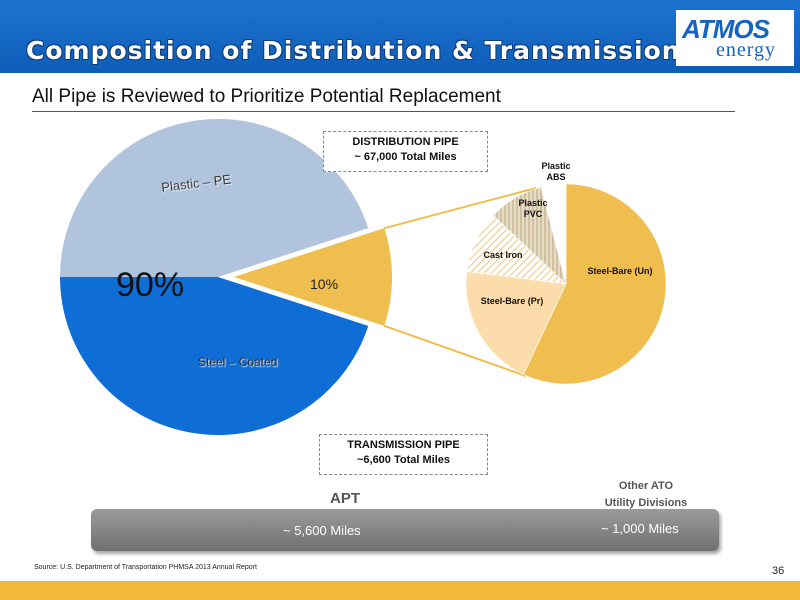 The height and width of the screenshot is (600, 800). I want to click on pie2-slice-steel-bare-pr, so click(516, 323).